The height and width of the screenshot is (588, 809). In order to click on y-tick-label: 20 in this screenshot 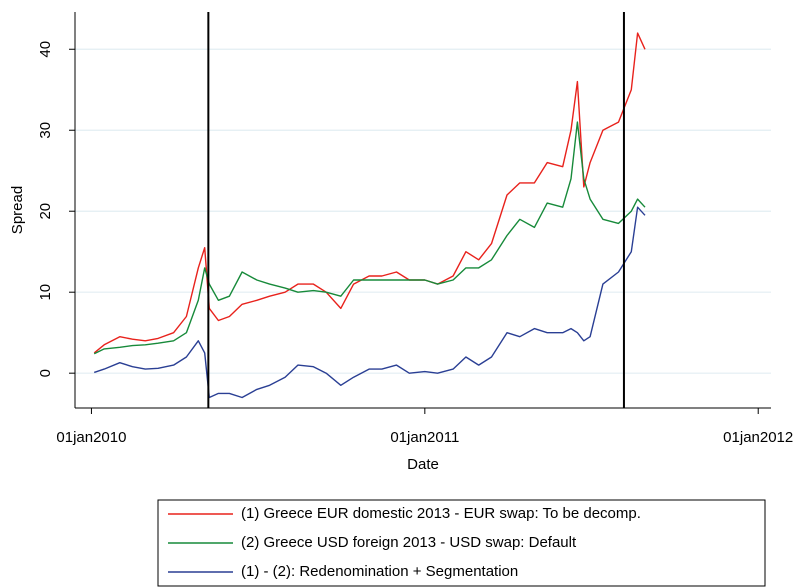, I will do `click(45, 211)`.